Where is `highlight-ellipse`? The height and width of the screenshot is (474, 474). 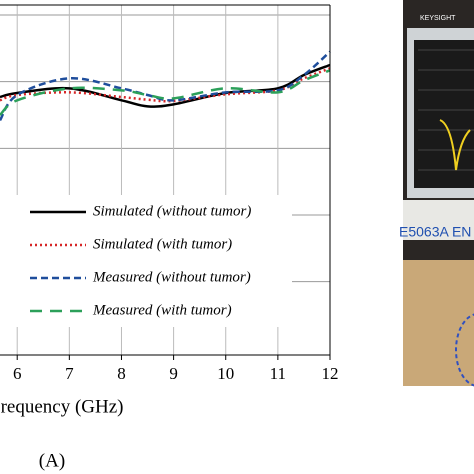
highlight-ellipse is located at coordinates (464, 350).